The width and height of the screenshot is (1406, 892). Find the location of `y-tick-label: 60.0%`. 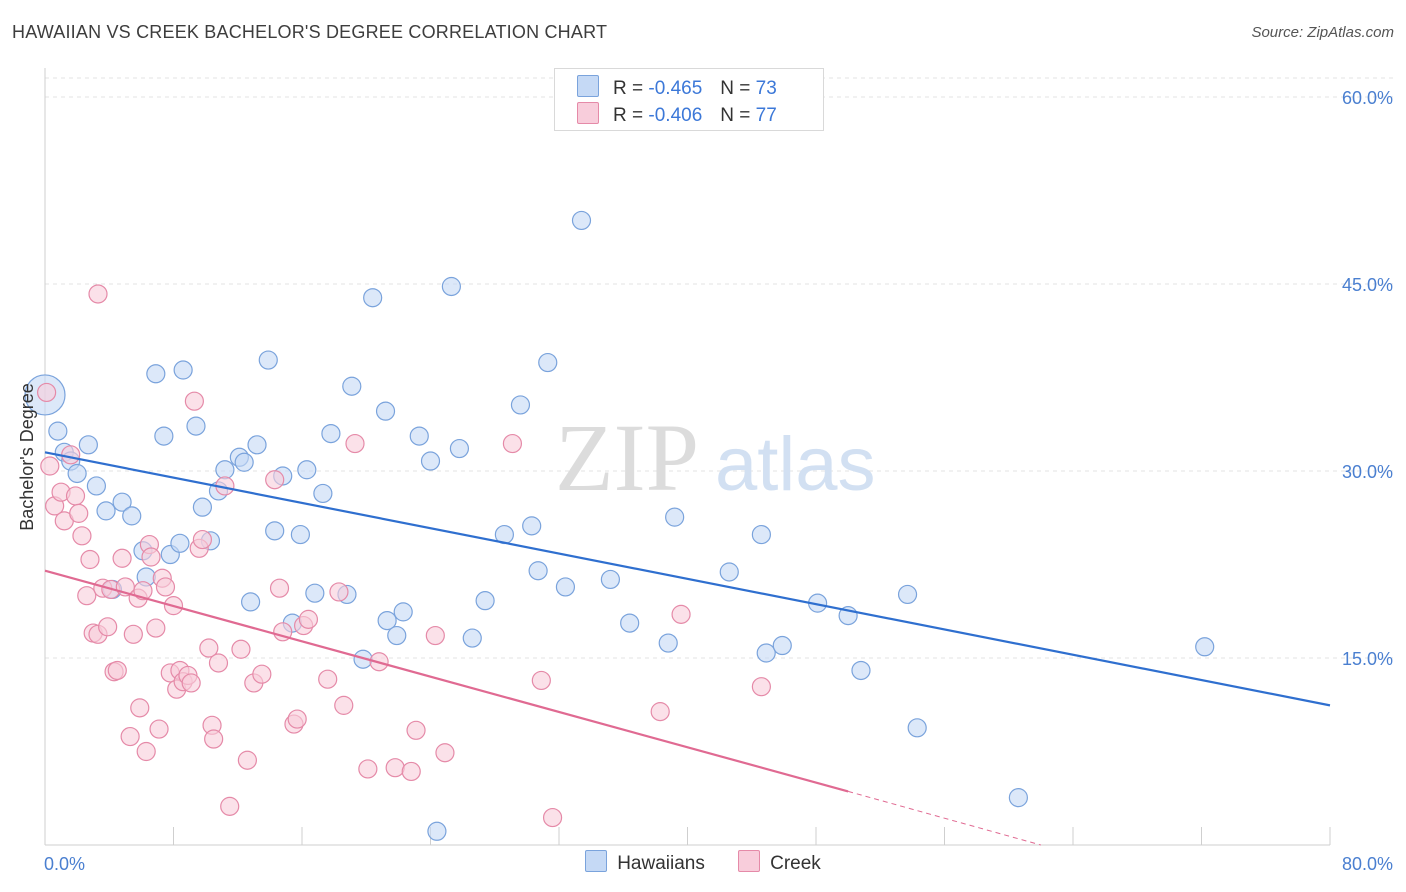

y-tick-label: 60.0% is located at coordinates (1367, 98).